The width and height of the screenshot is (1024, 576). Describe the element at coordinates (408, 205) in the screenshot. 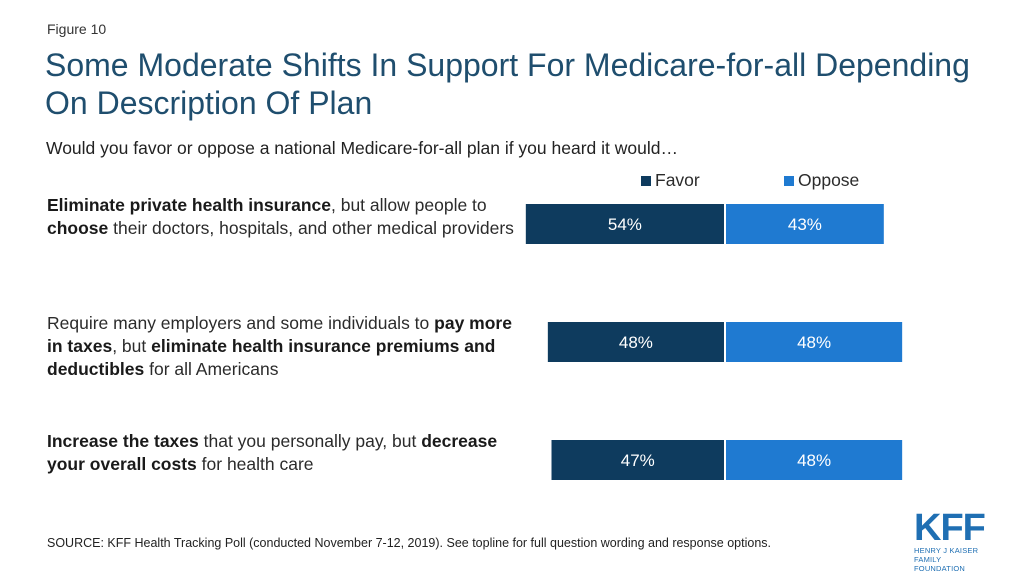

I see `row-label-segment: , but allow people to` at that location.